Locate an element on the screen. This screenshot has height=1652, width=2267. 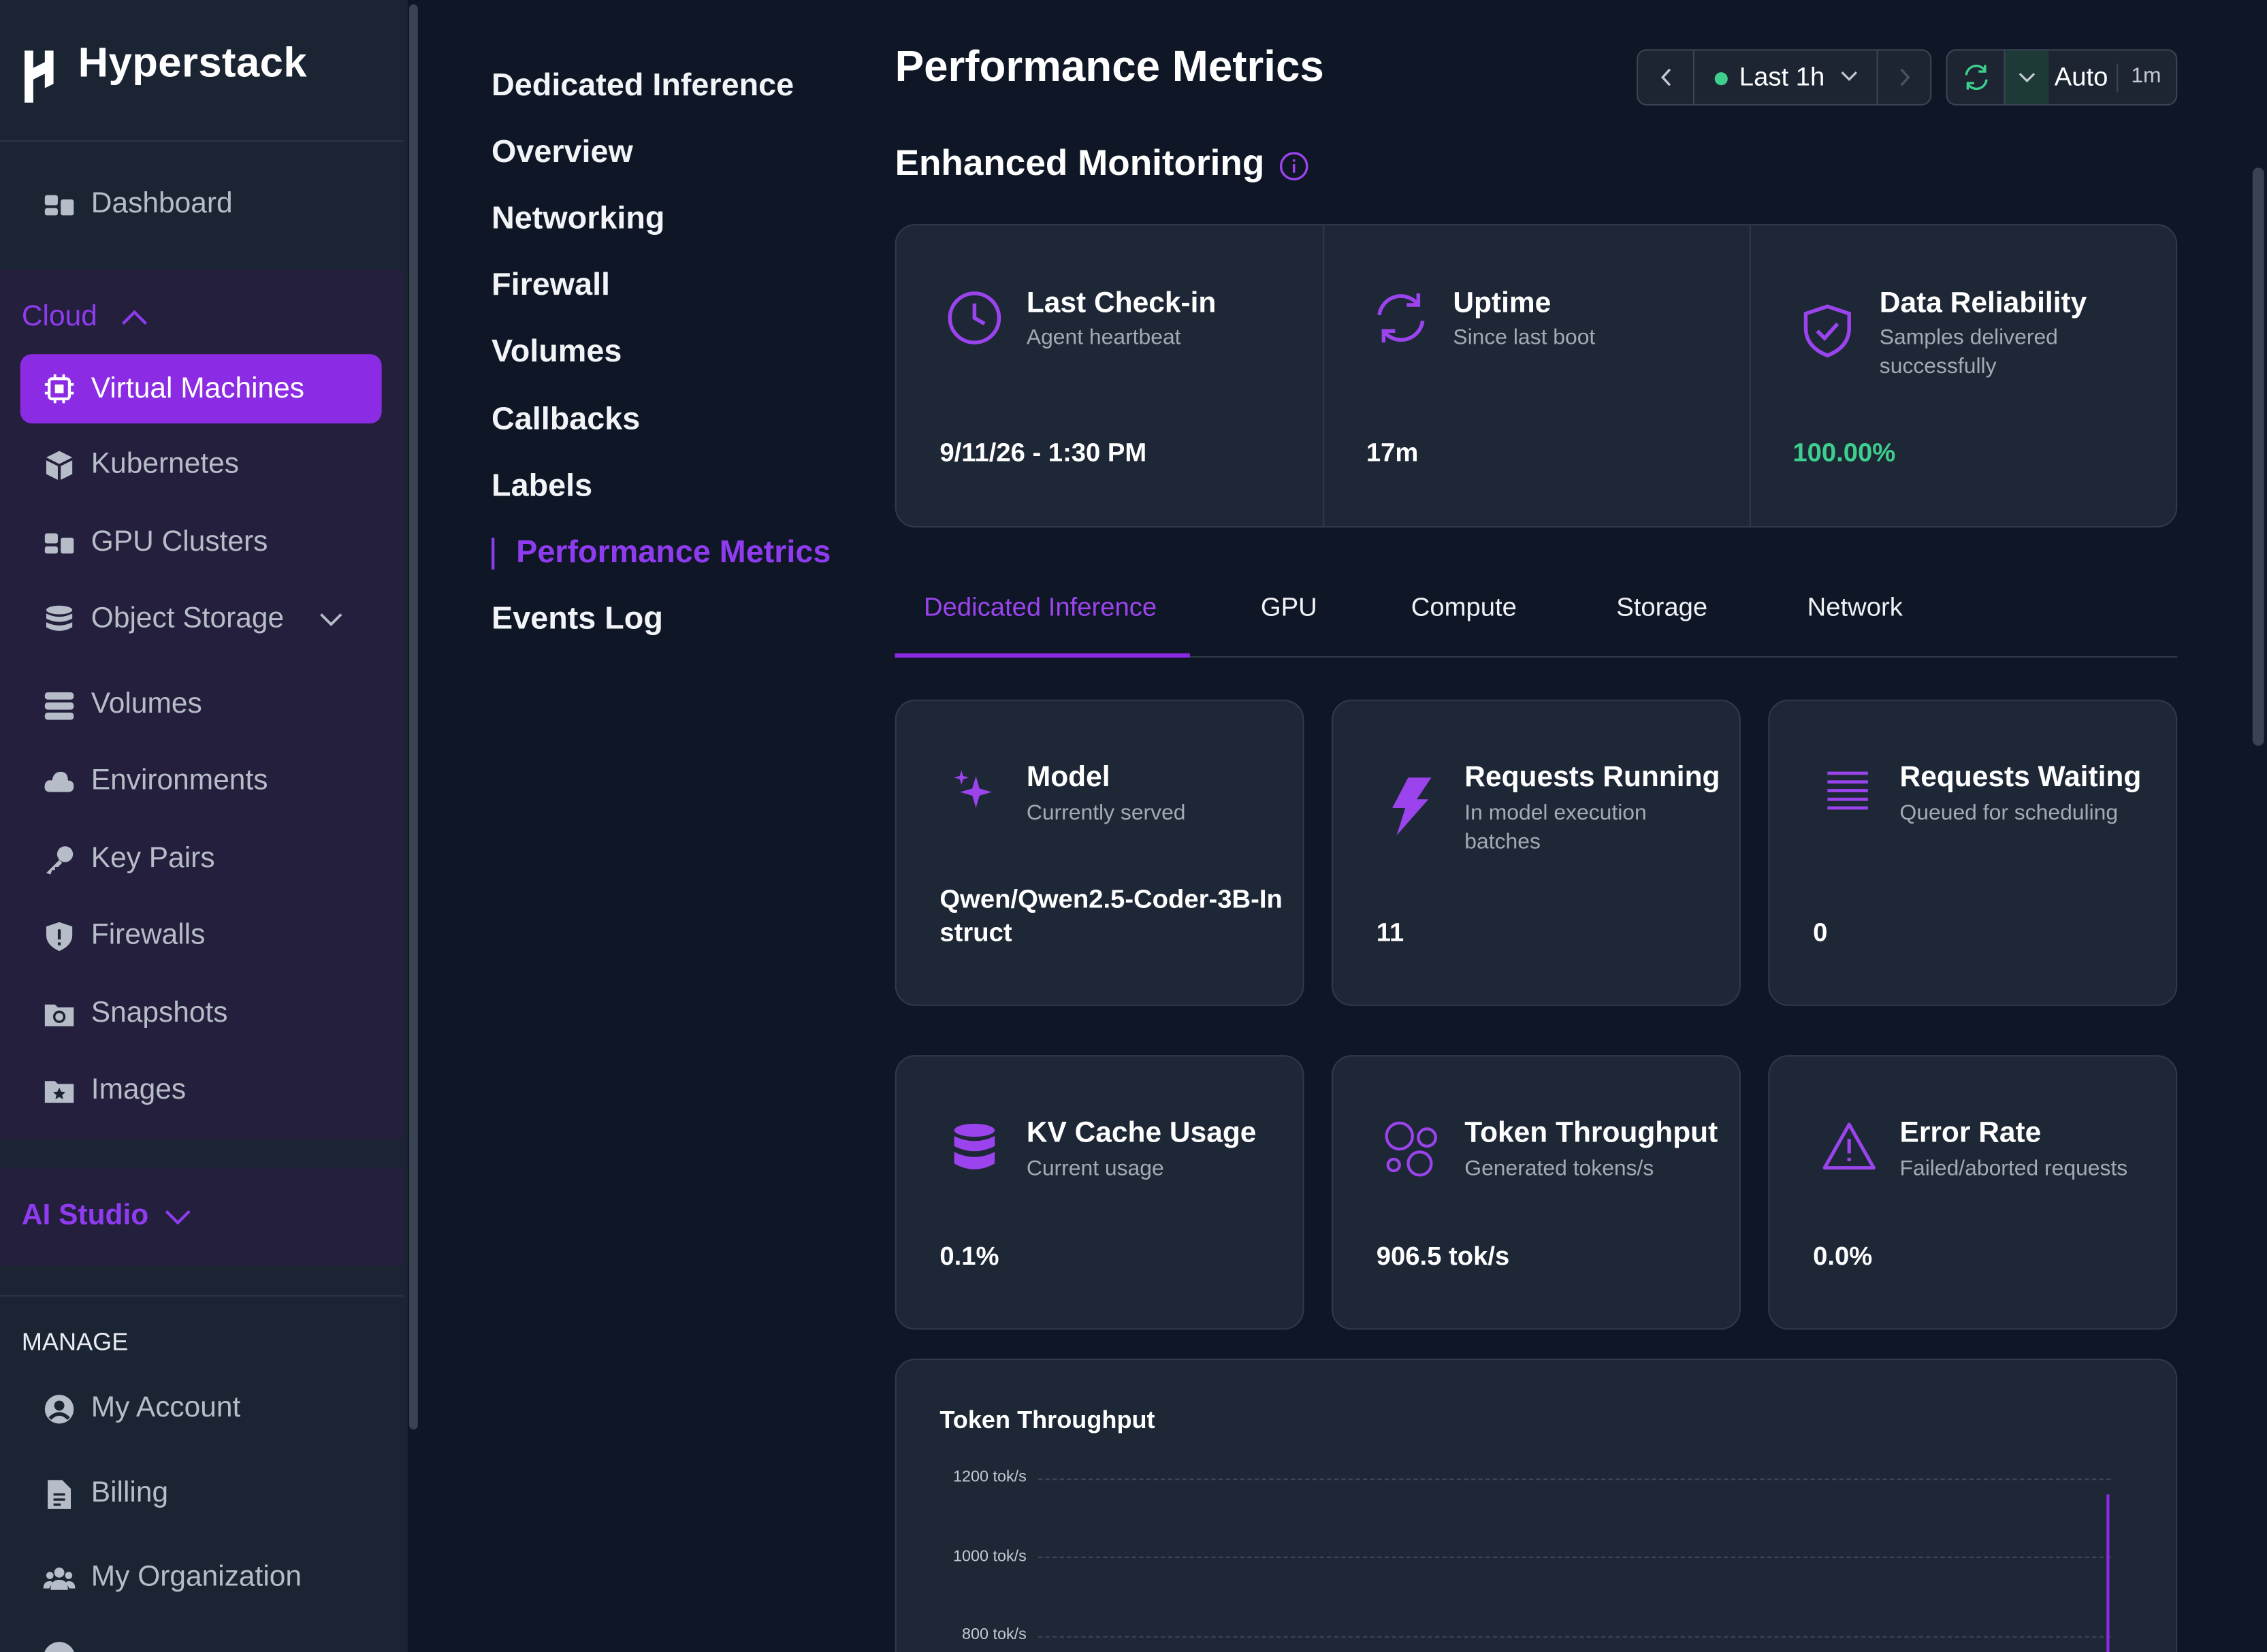
chevron-right-icon is located at coordinates (1905, 77).